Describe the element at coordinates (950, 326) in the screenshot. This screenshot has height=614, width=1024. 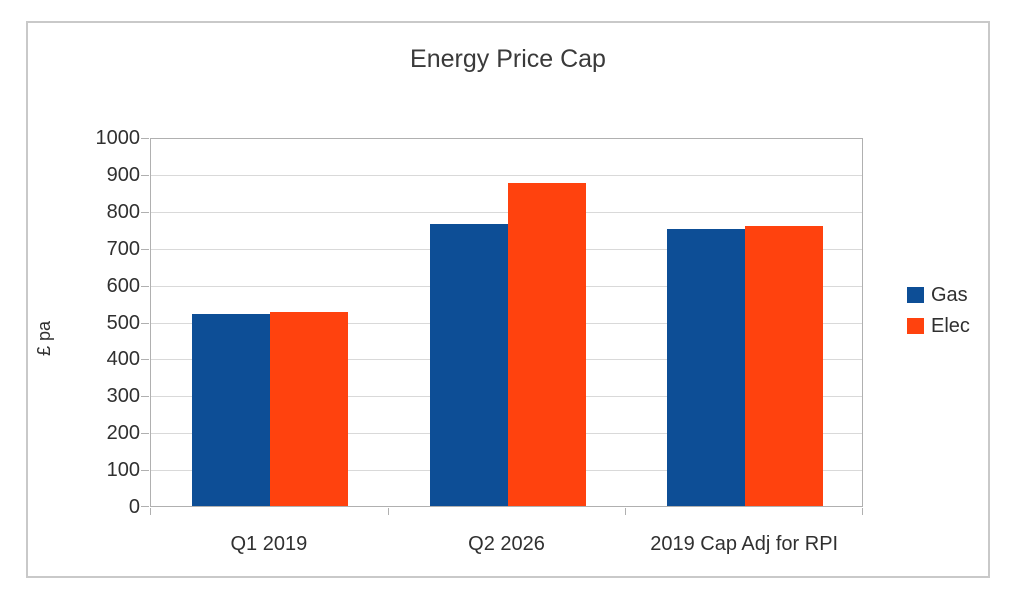
I see `legend-label: Elec` at that location.